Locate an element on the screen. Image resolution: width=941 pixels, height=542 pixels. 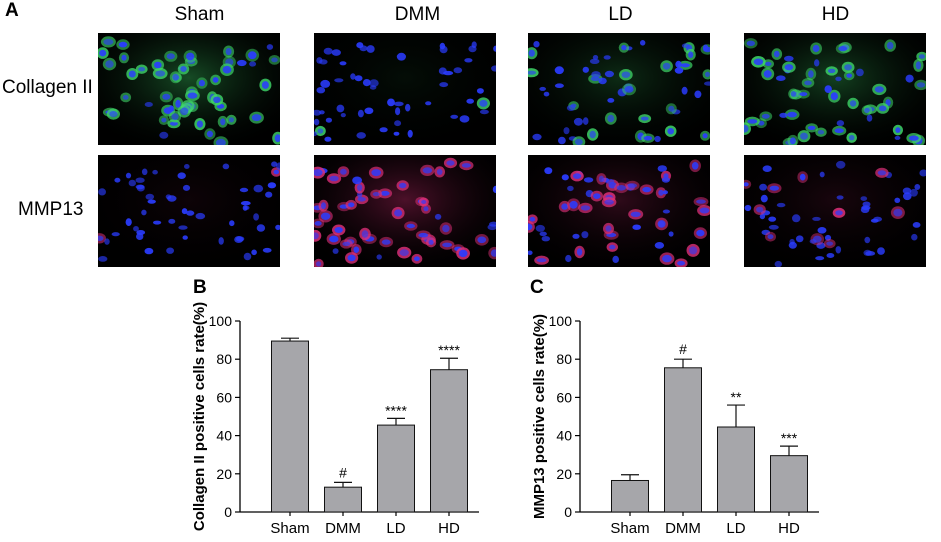
chart-c-x-label-hd: HD is located at coordinates (789, 528).